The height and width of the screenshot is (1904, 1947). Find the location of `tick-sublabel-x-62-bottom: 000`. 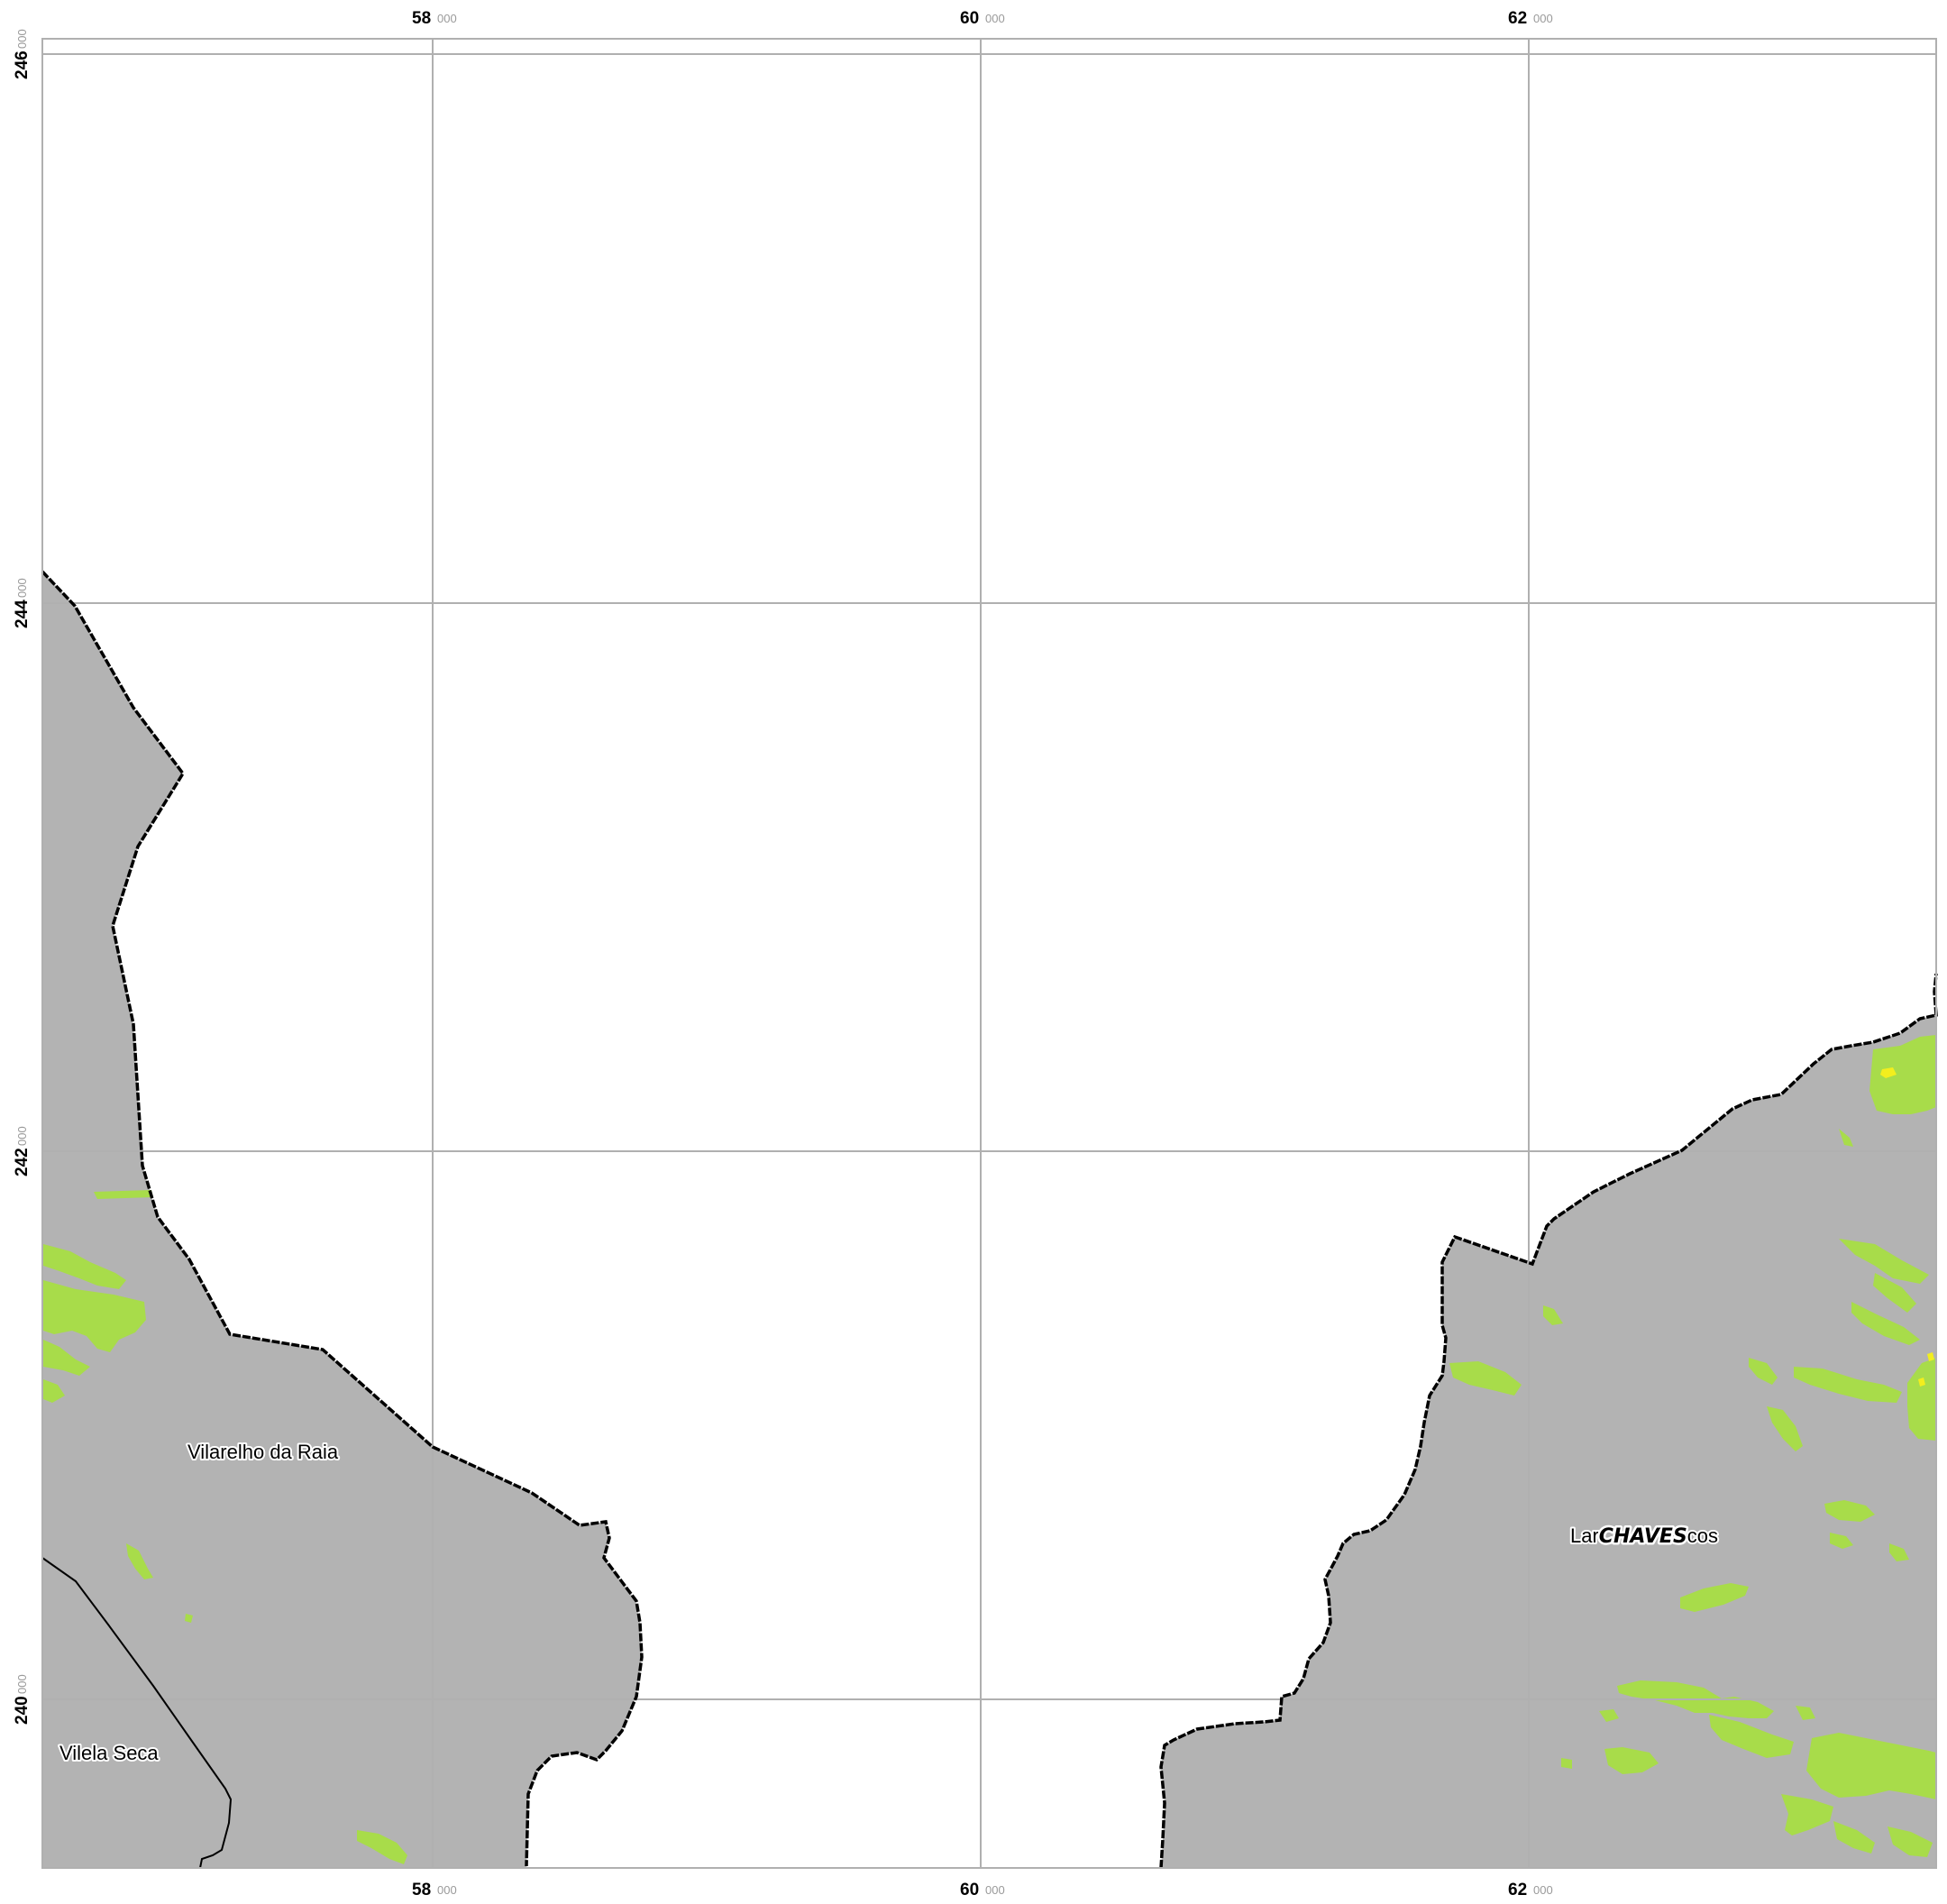

tick-sublabel-x-62-bottom: 000 is located at coordinates (1543, 1890).